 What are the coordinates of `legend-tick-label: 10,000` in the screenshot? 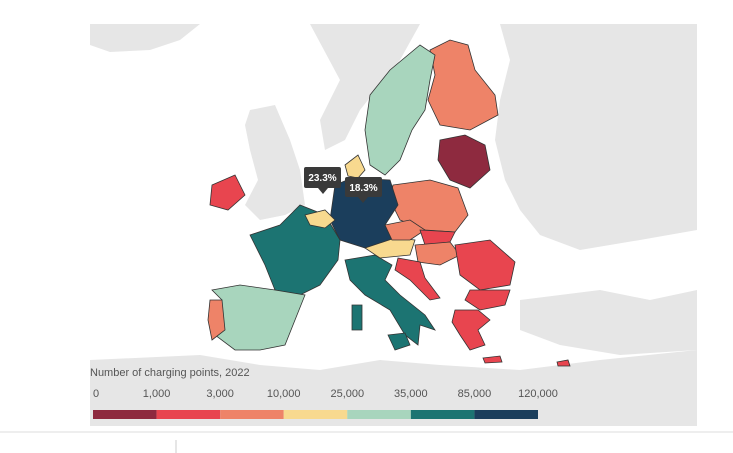 It's located at (284, 394).